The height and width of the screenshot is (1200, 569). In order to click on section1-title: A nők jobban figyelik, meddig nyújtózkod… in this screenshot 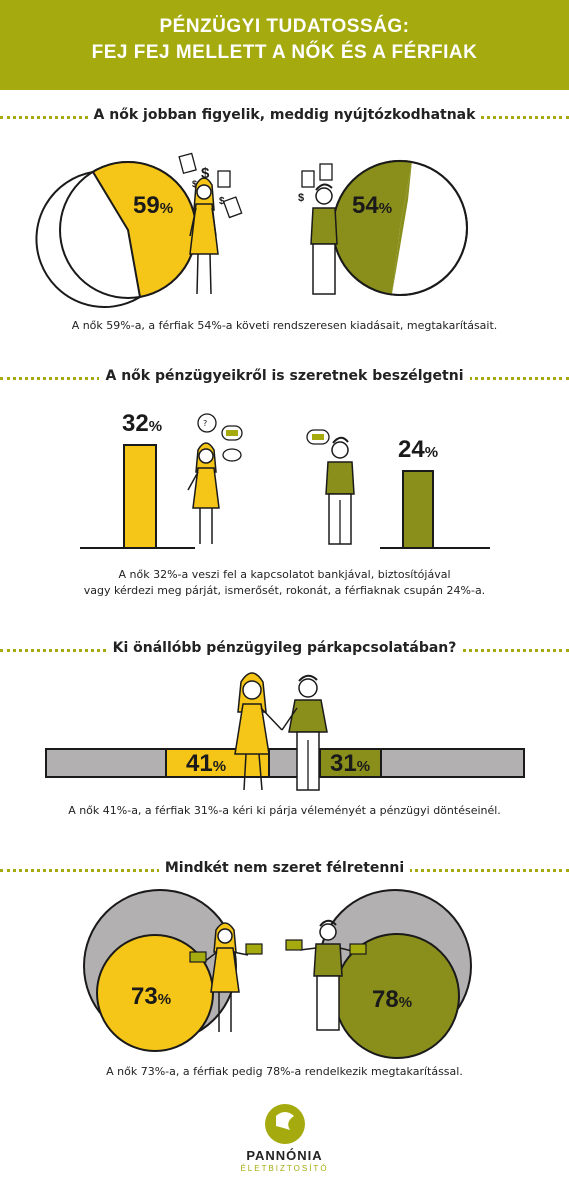, I will do `click(284, 115)`.